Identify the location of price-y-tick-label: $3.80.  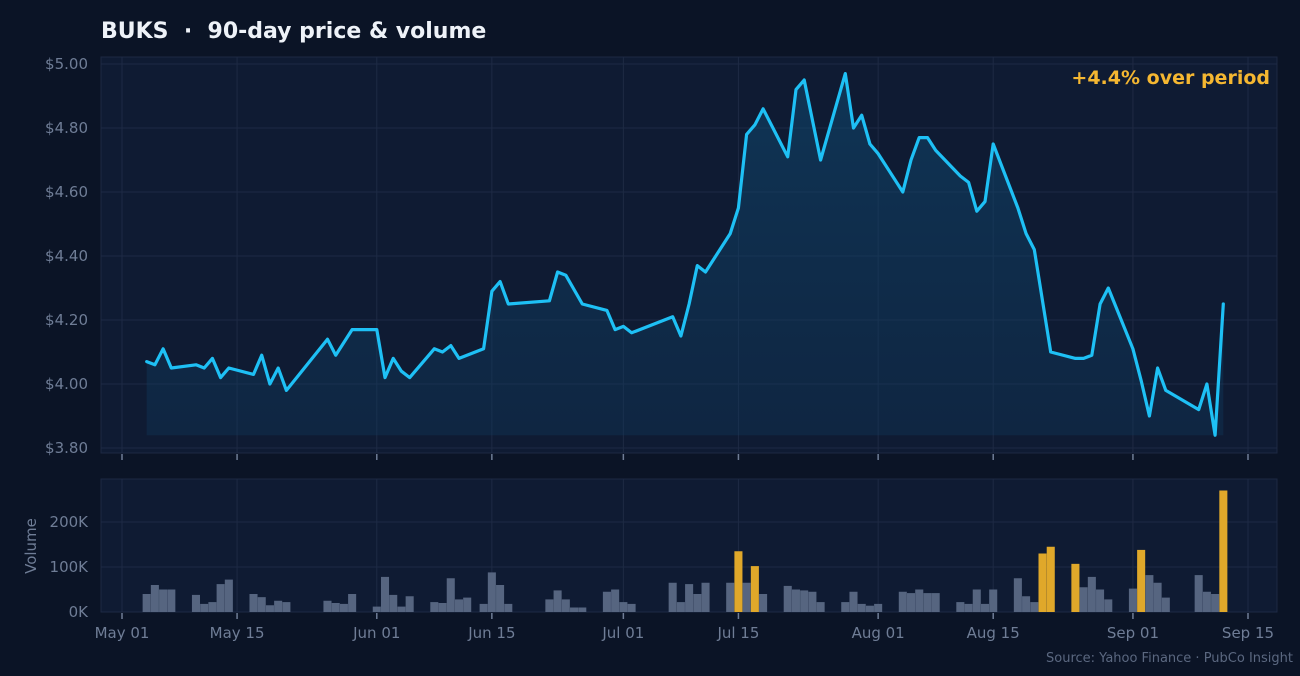
(66, 448).